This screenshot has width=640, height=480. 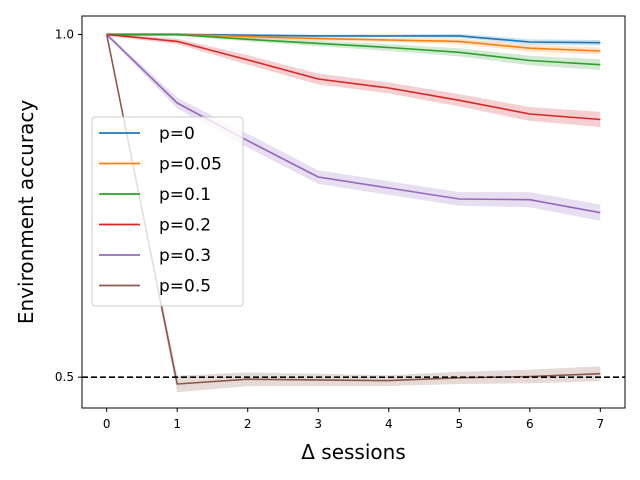 I want to click on y-axis-ticks: 0.5 1.0, so click(x=68, y=206).